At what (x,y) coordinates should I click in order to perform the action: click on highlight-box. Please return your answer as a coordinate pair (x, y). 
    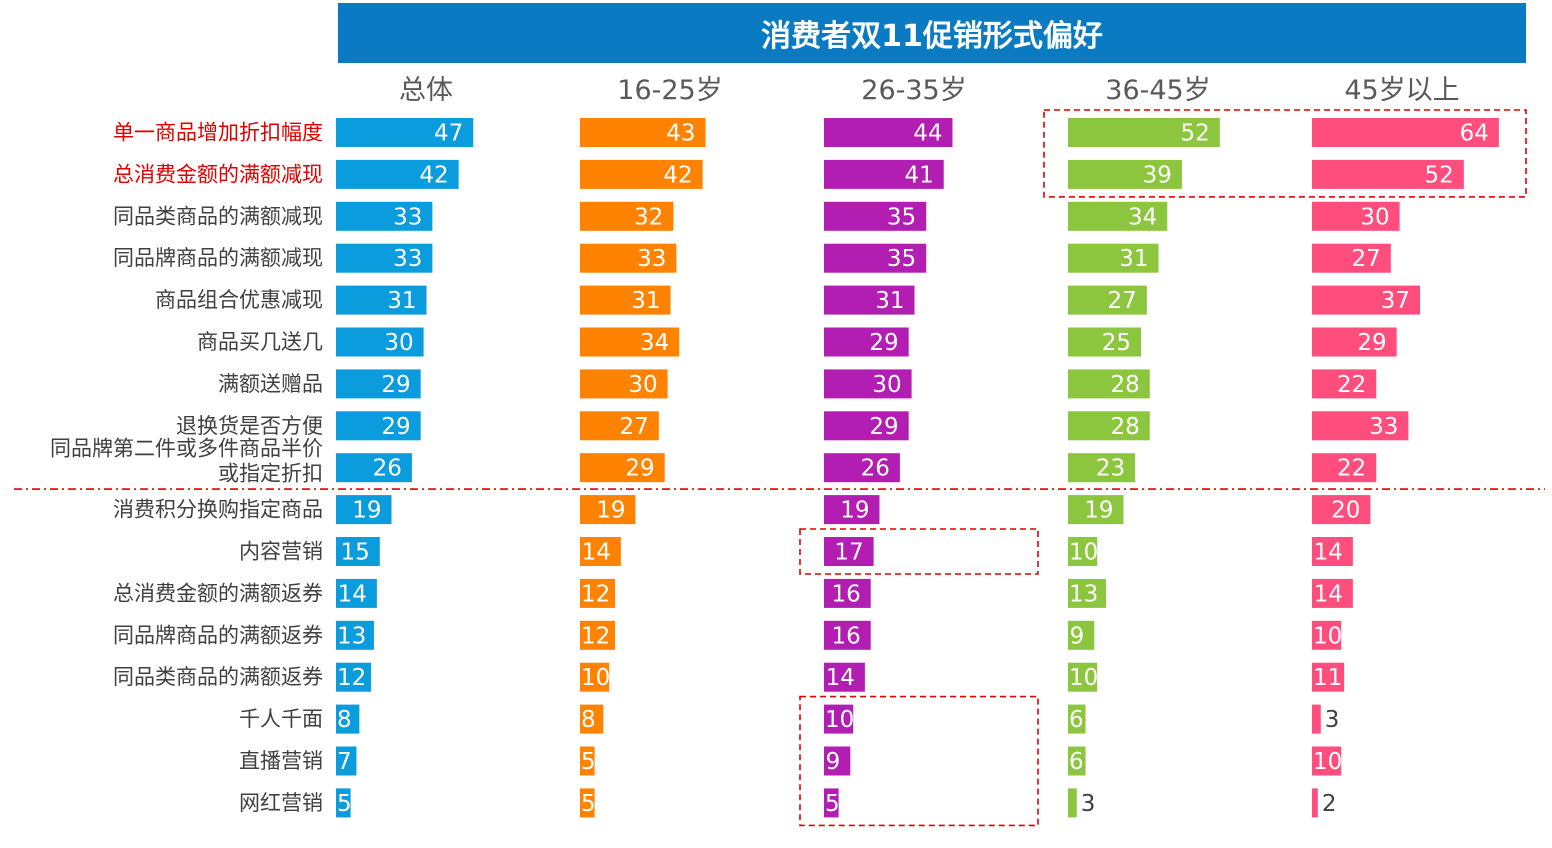
    Looking at the image, I should click on (919, 761).